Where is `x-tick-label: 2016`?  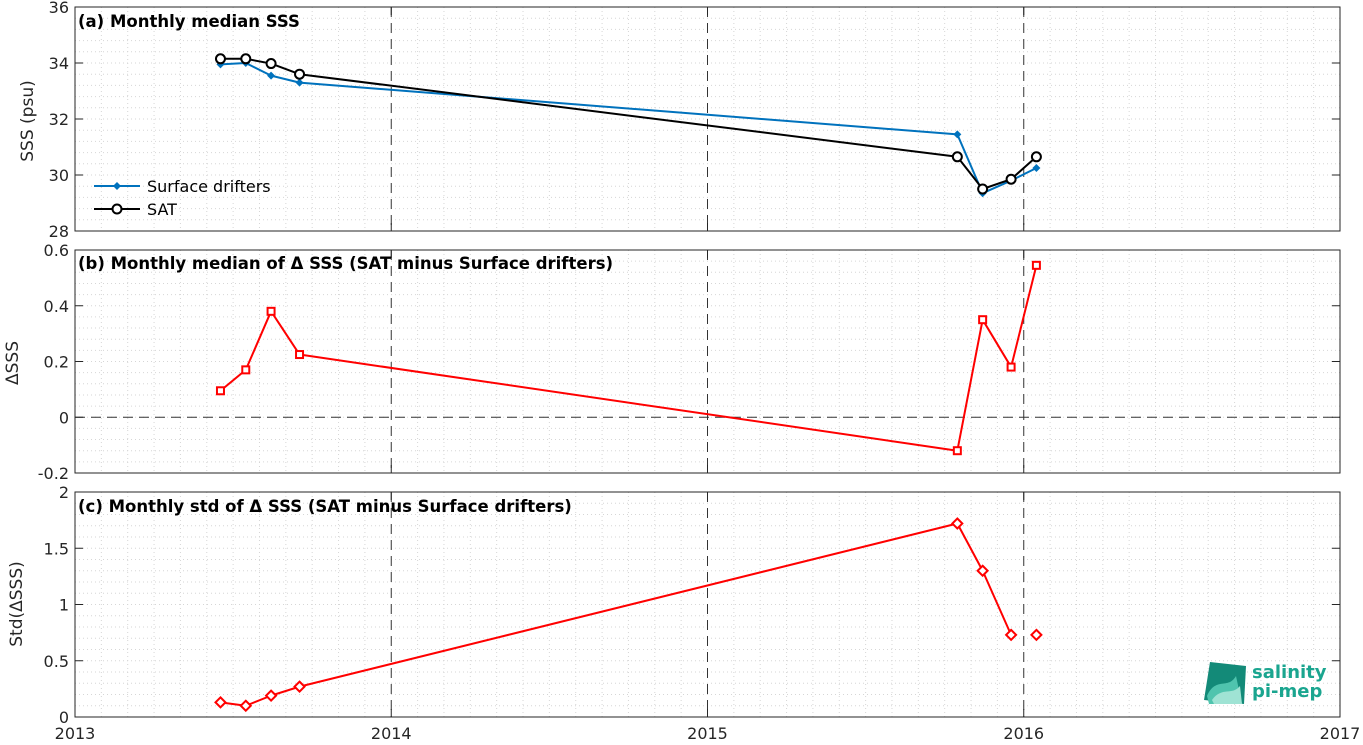
x-tick-label: 2016 is located at coordinates (1023, 733).